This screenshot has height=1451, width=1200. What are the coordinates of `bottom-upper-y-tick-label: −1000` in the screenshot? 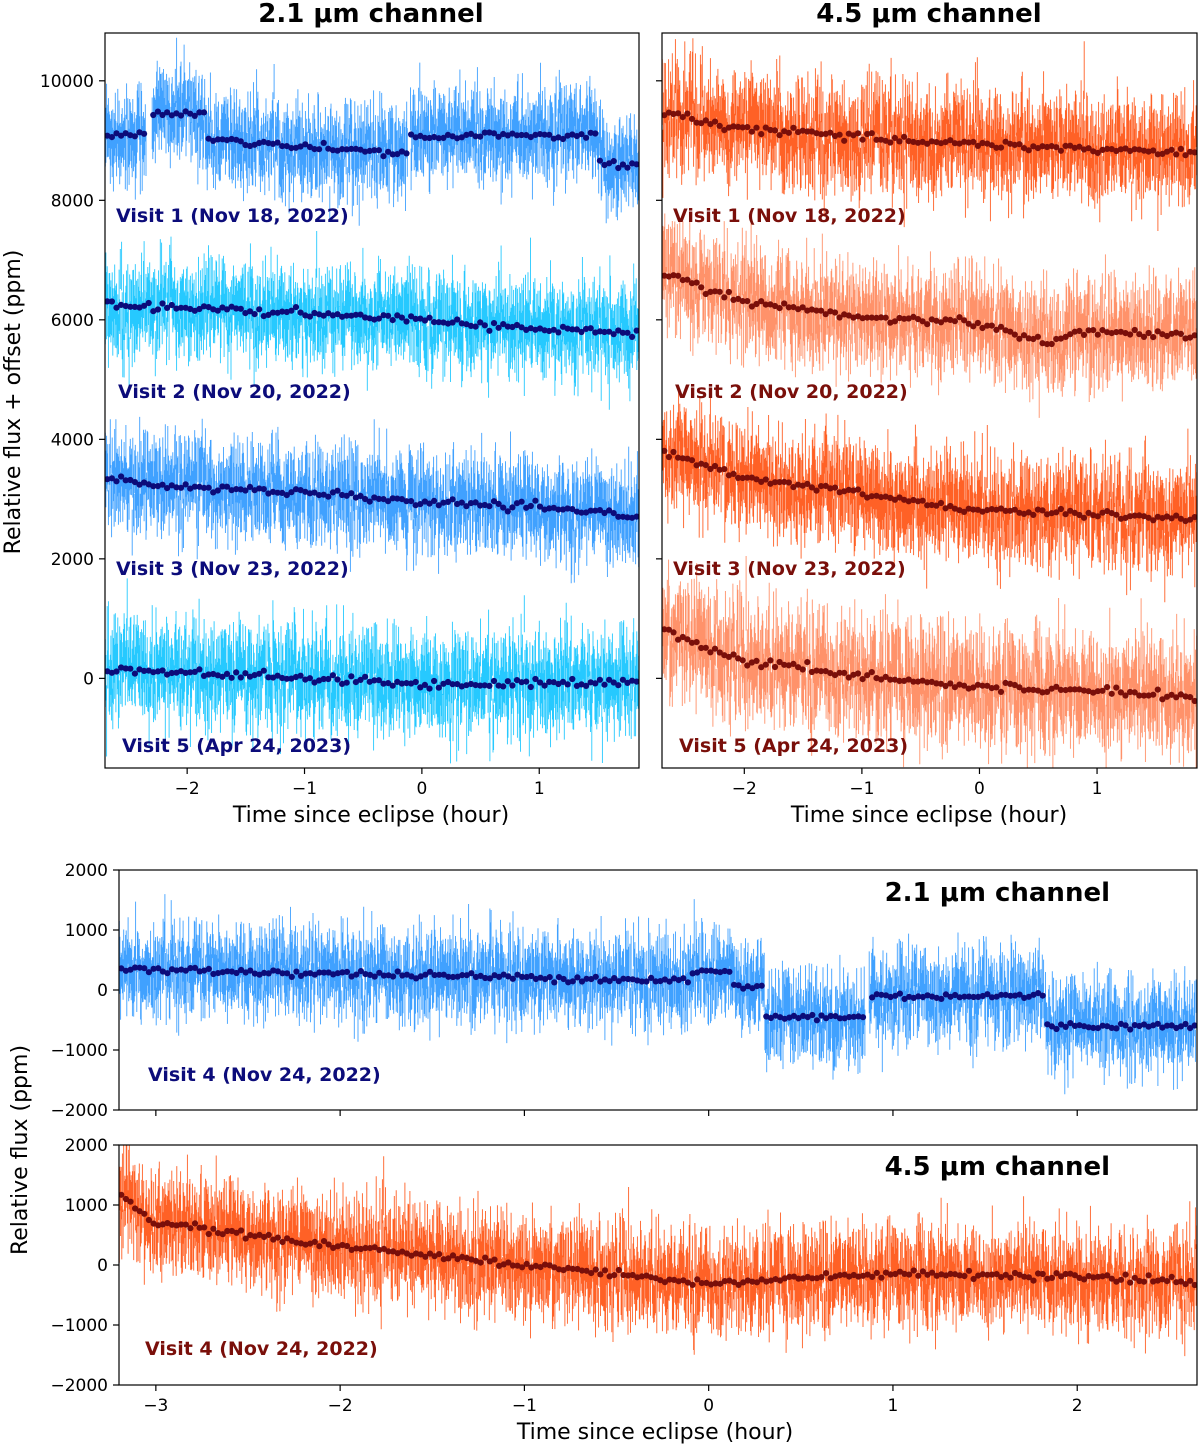 It's located at (79, 1051).